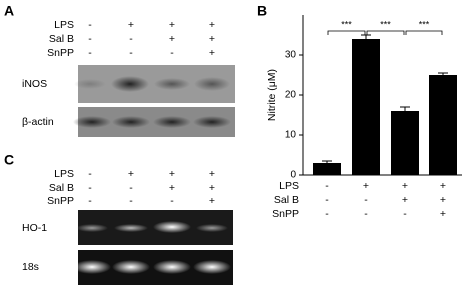  I want to click on y-tick-label: 0, so click(293, 175).